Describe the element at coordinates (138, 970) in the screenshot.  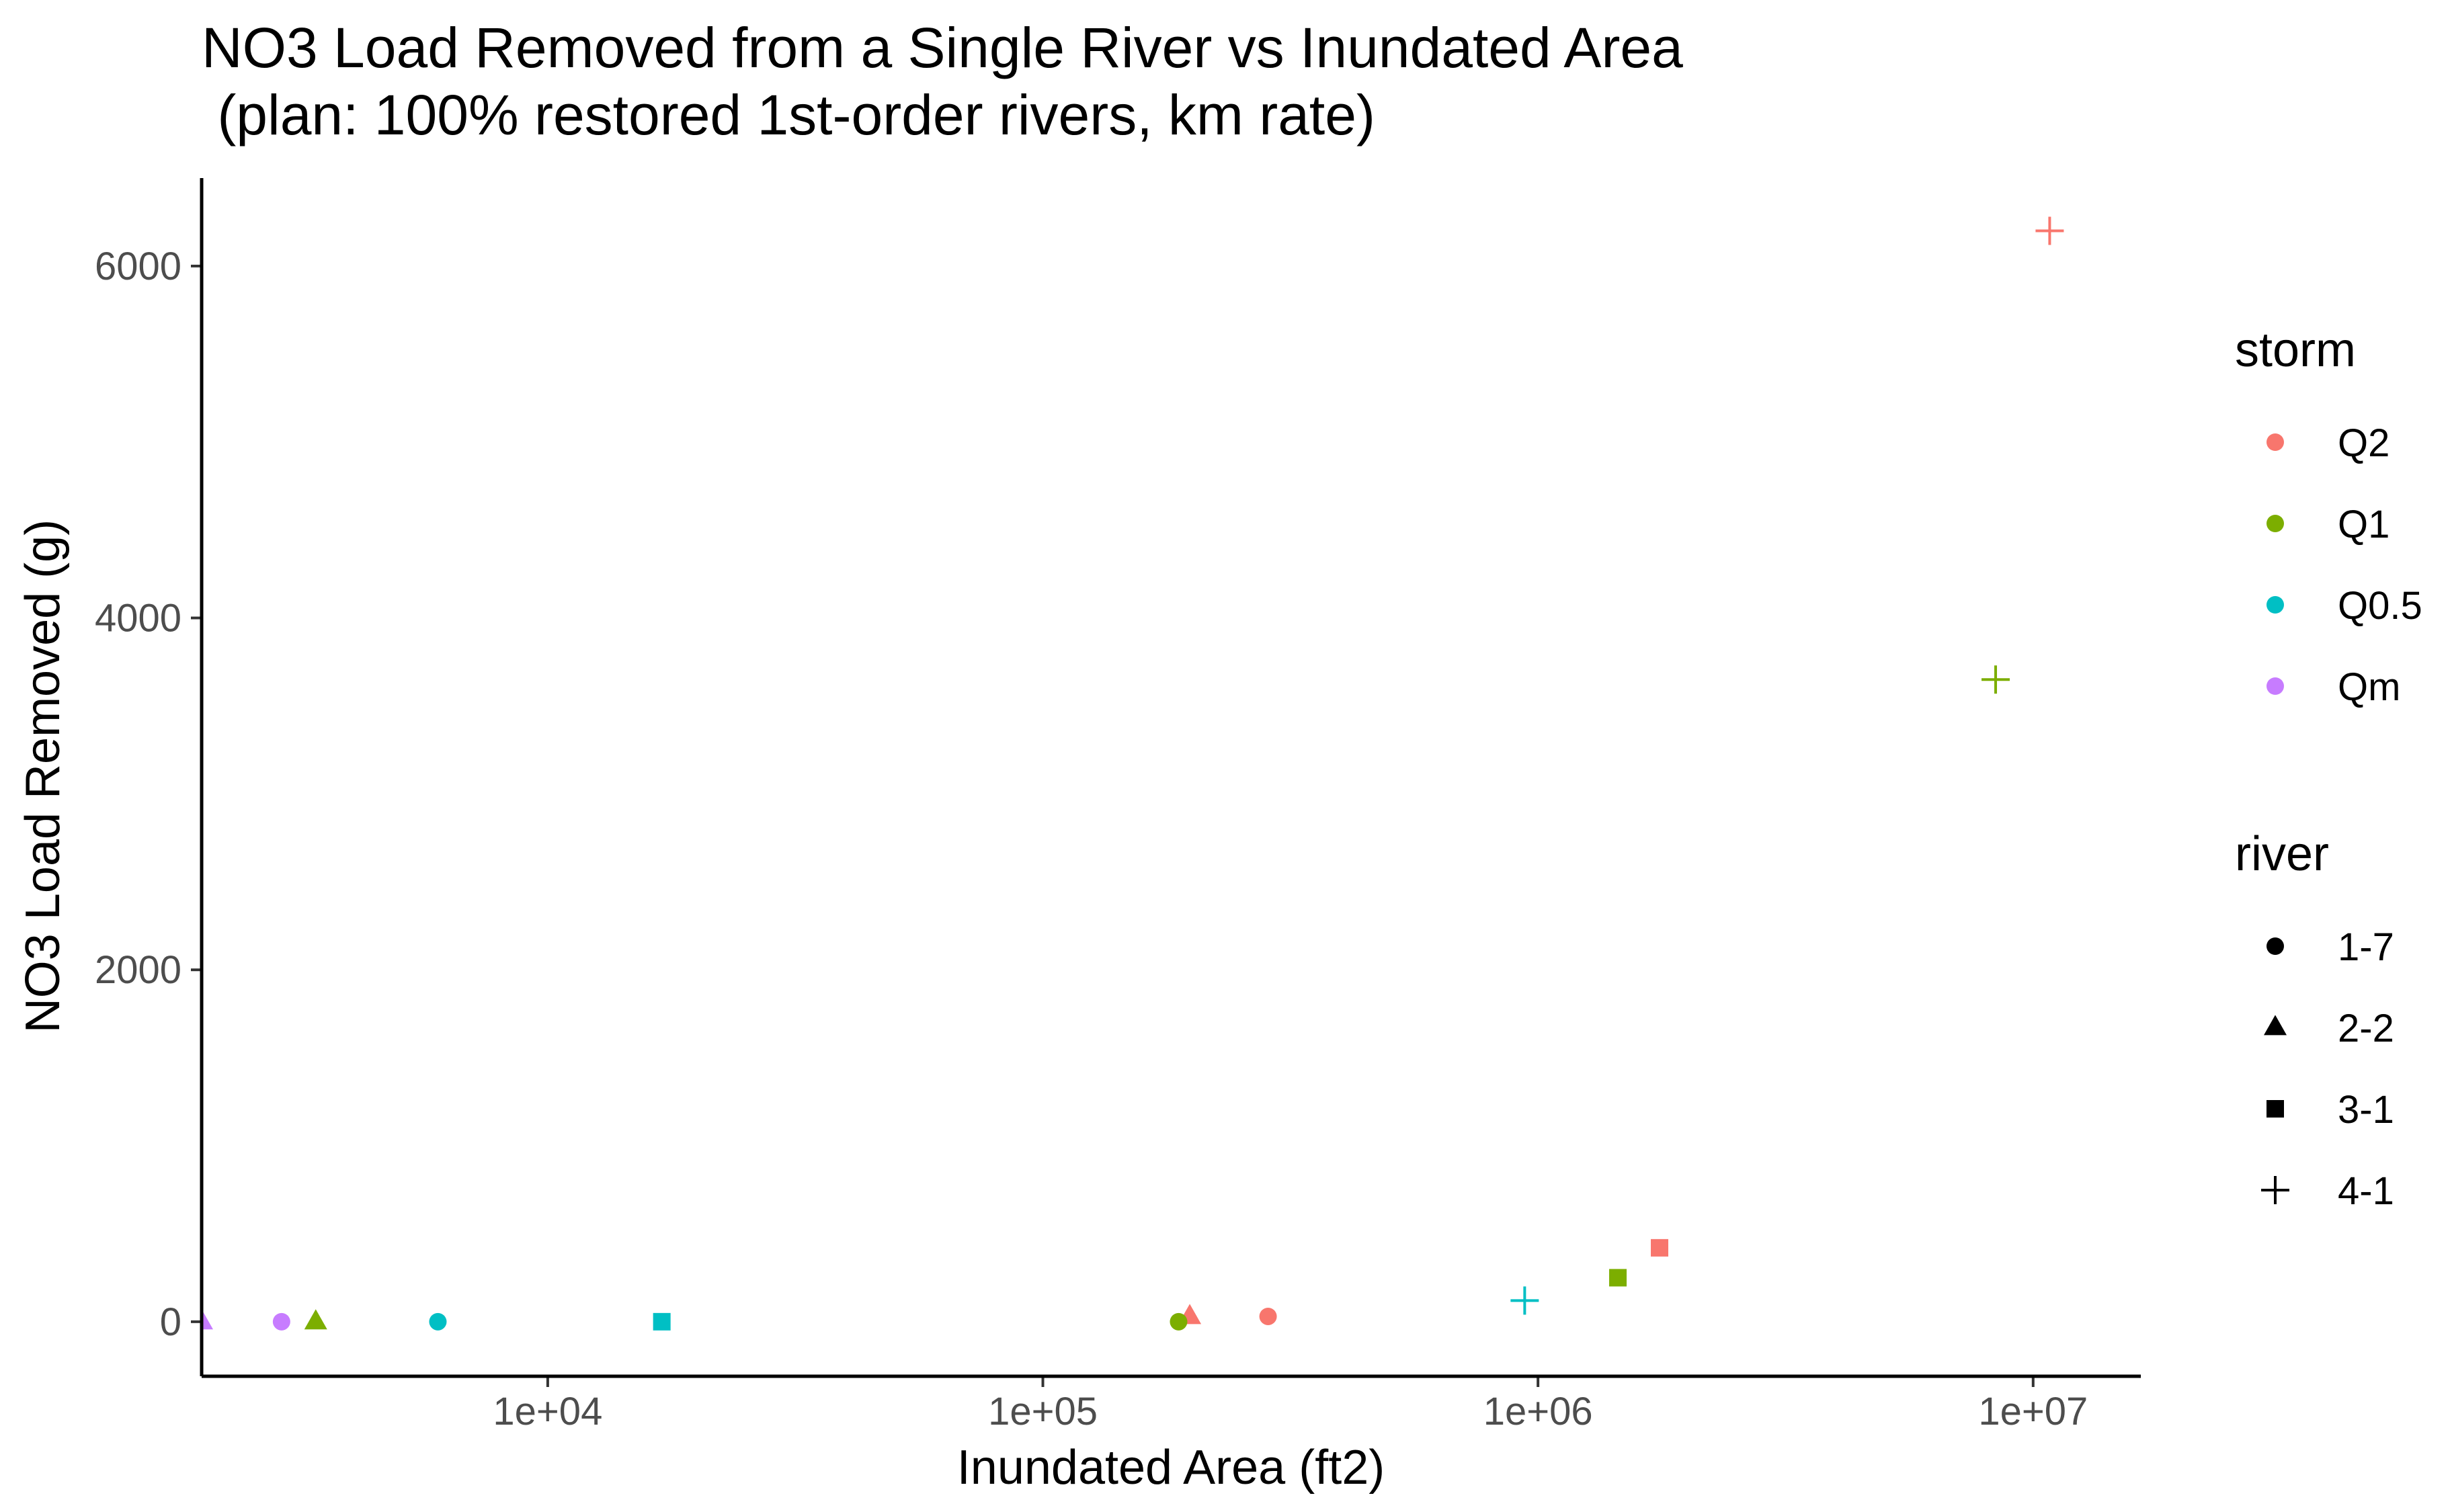
I see `y-tick-label: 2000` at that location.